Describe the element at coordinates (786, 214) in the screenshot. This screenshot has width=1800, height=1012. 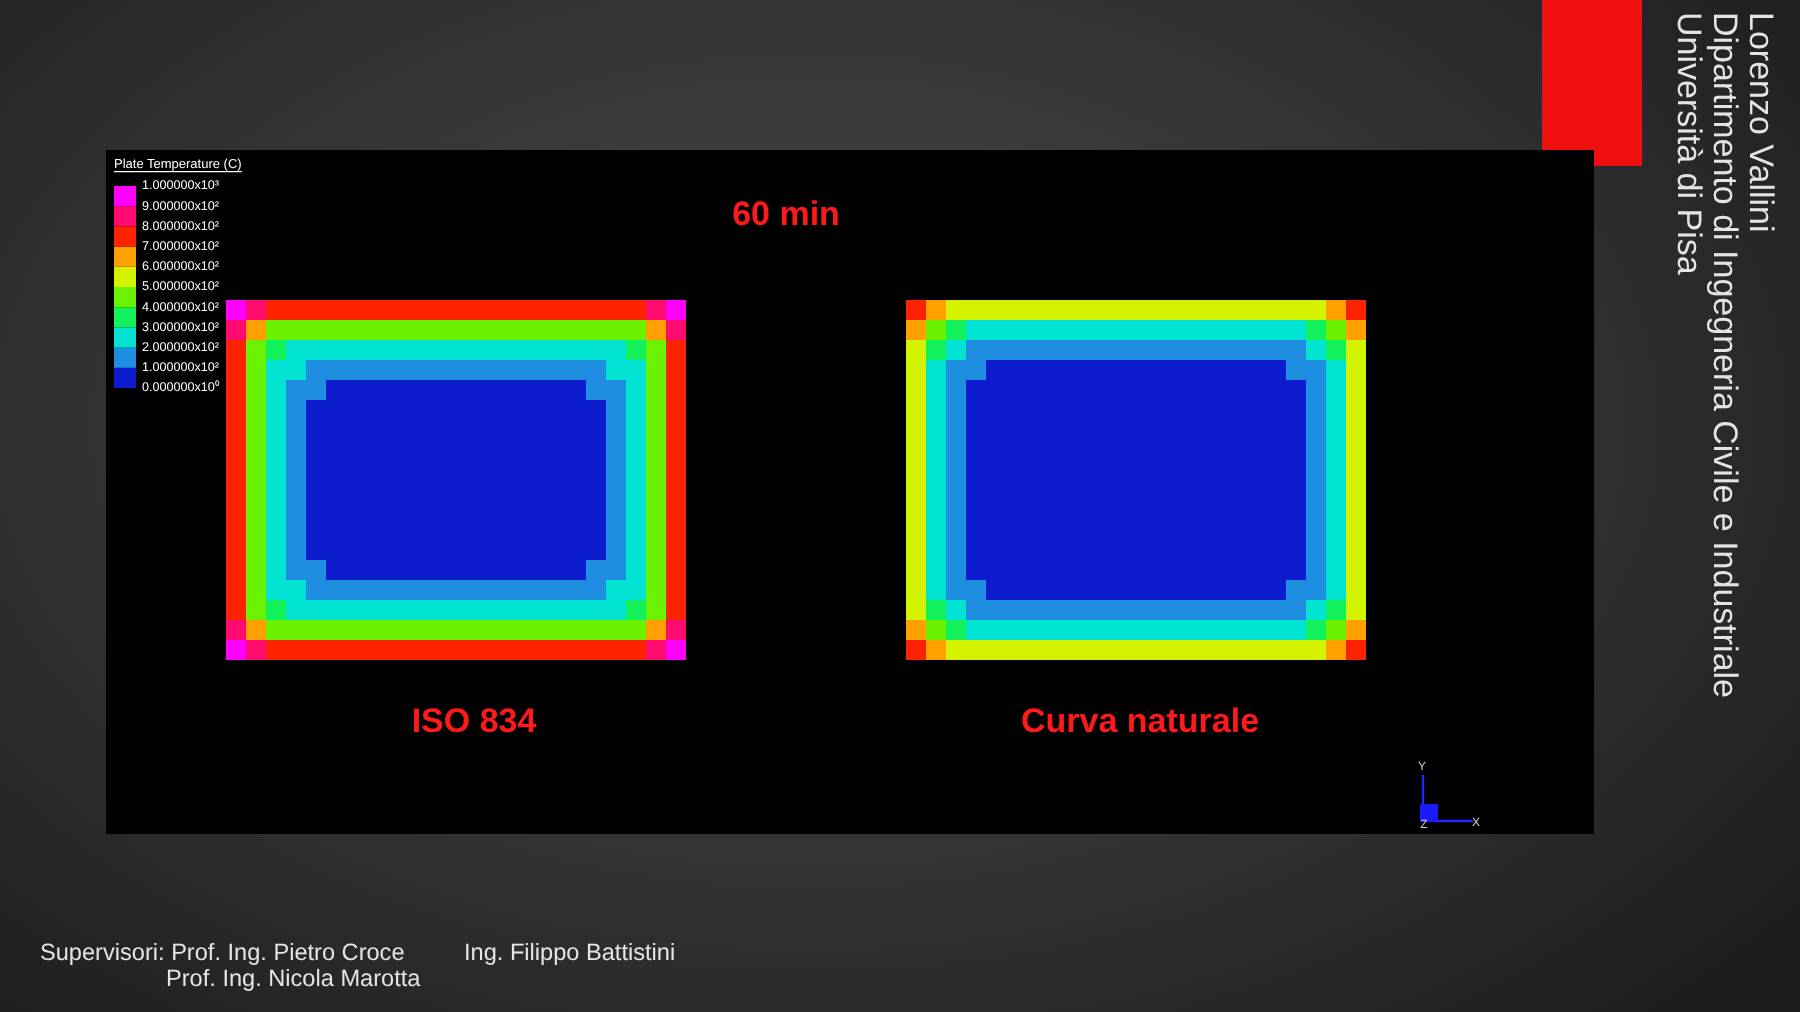
I see `chart-title: 60 min` at that location.